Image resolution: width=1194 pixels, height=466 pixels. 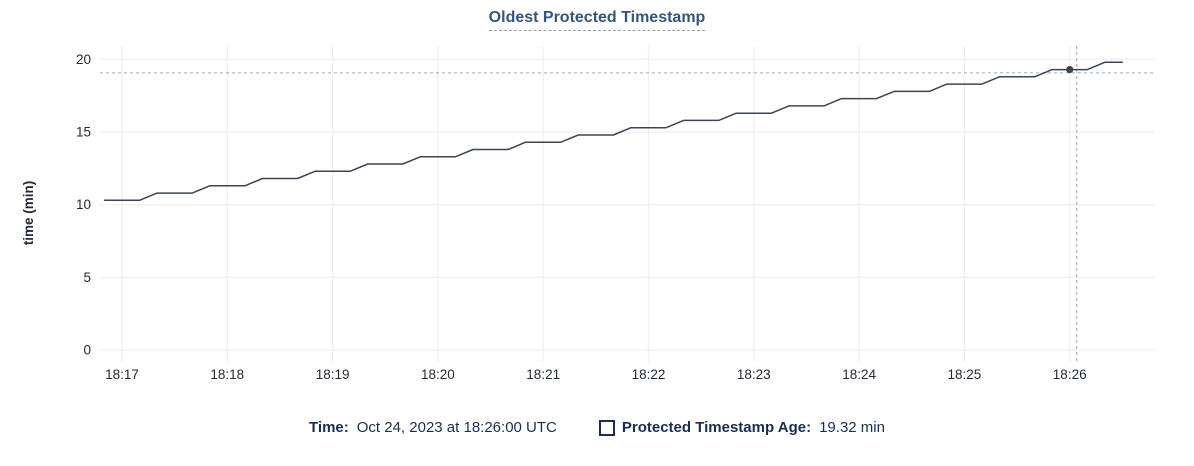 I want to click on legend-series-item: Protected Timestamp Age: 19.32 min, so click(x=741, y=427).